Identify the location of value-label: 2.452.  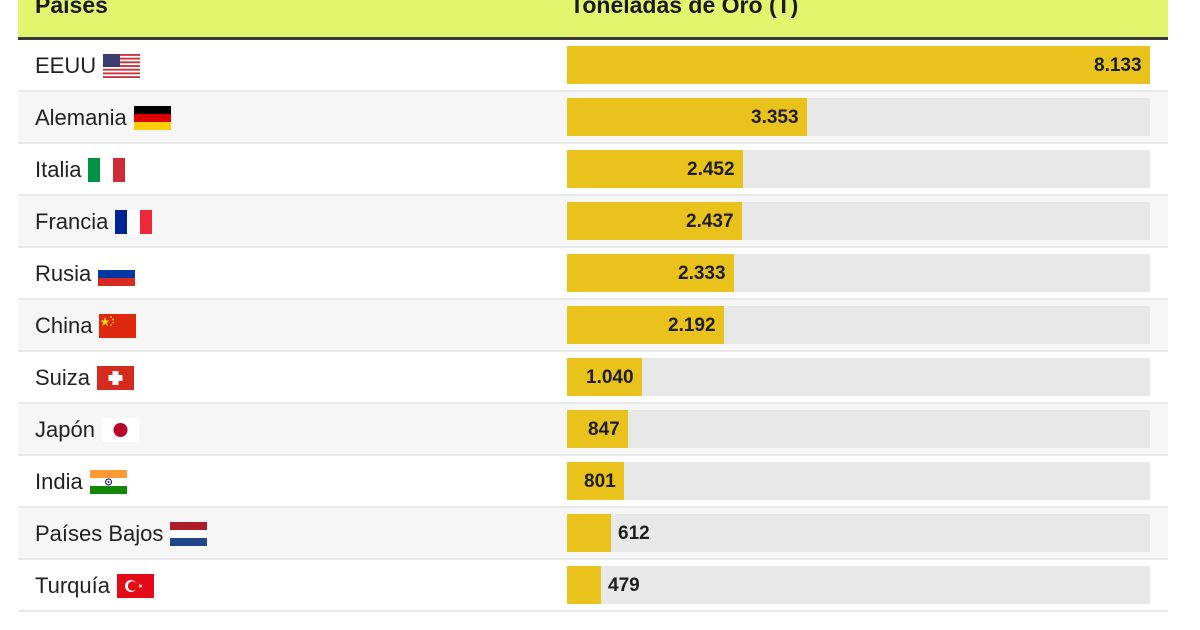
(711, 169).